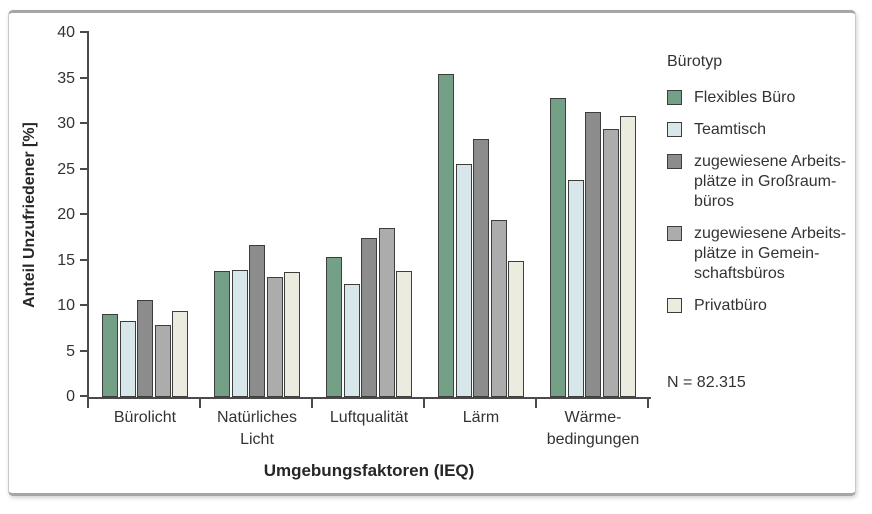  I want to click on x-category-label: Natürliches Licht, so click(257, 428).